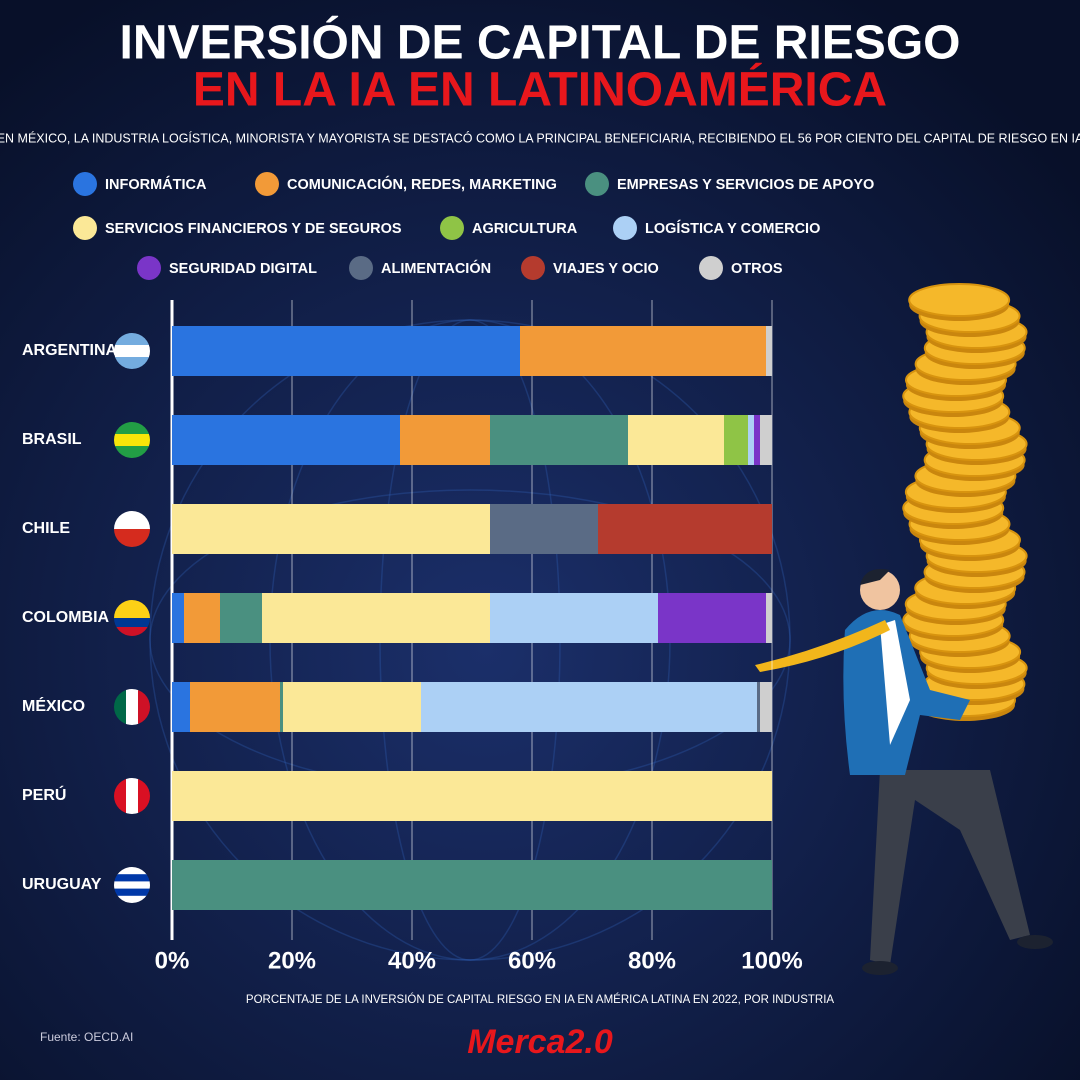 This screenshot has width=1080, height=1080. I want to click on legend-label: SERVICIOS FINANCIEROS Y DE SEGUROS, so click(253, 229).